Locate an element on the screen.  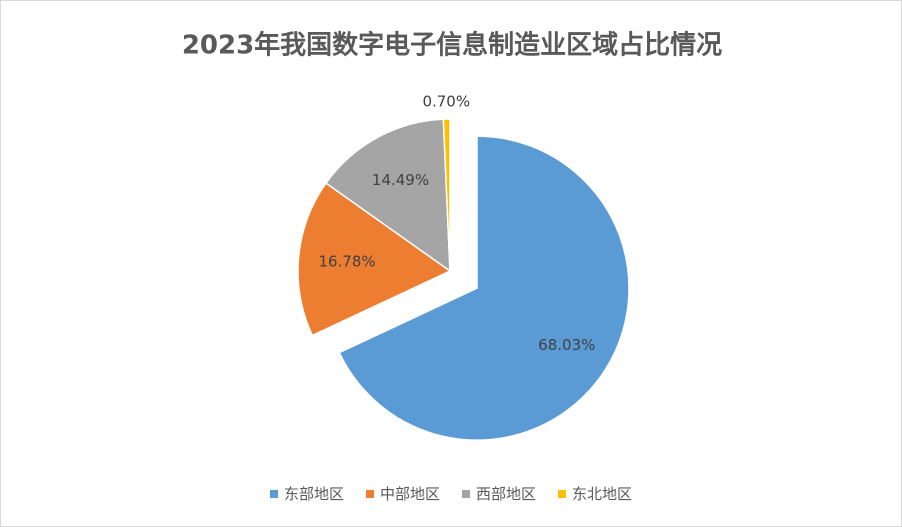
legend-label: 东部地区 is located at coordinates (313, 494).